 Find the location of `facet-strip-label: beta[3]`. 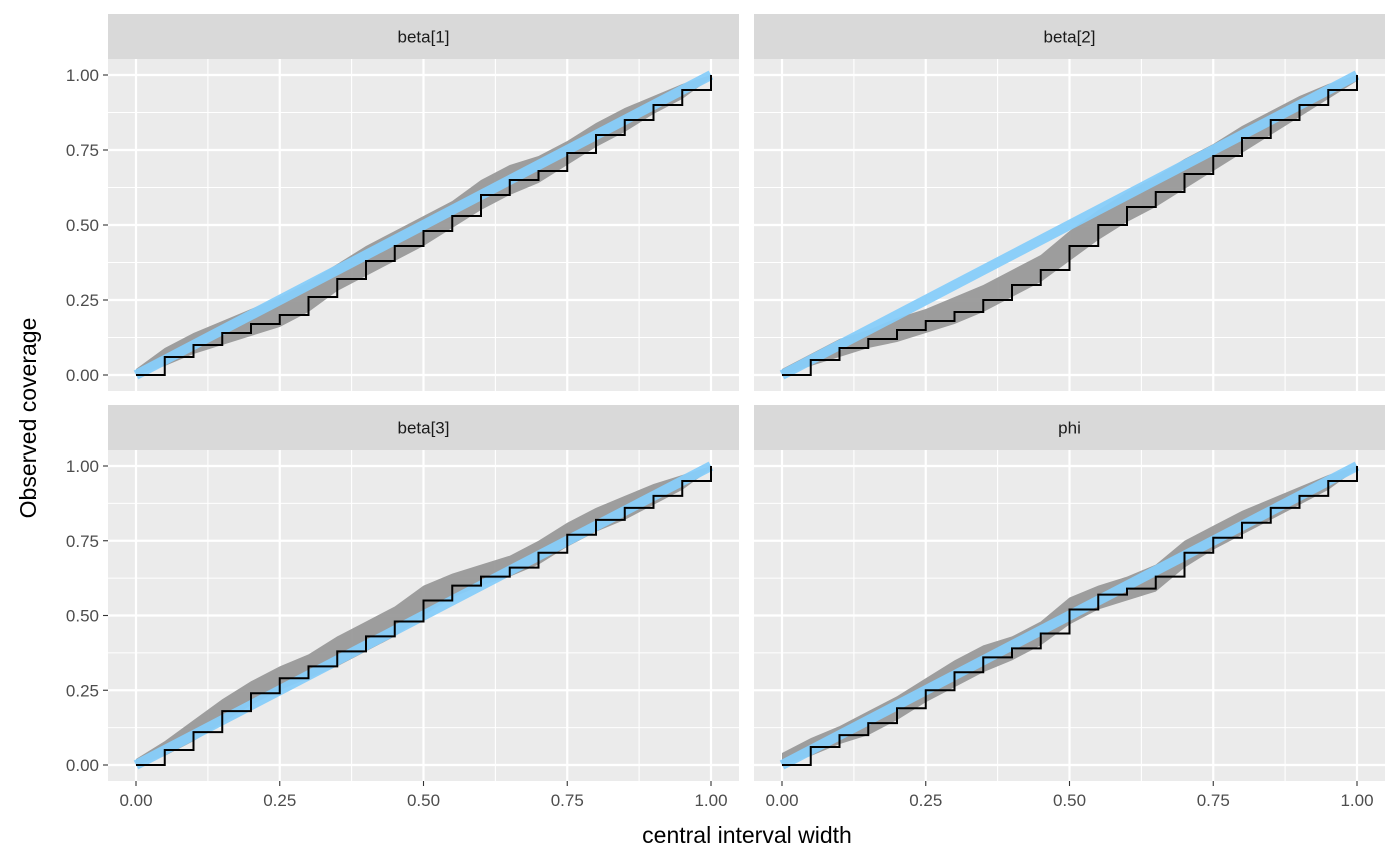

facet-strip-label: beta[3] is located at coordinates (424, 428).